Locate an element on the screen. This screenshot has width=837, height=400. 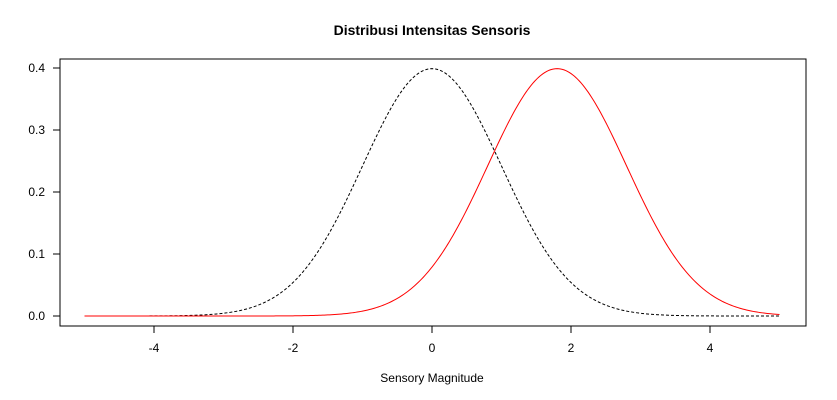
chart-title: Distribusi Intensitas Sensoris is located at coordinates (432, 30).